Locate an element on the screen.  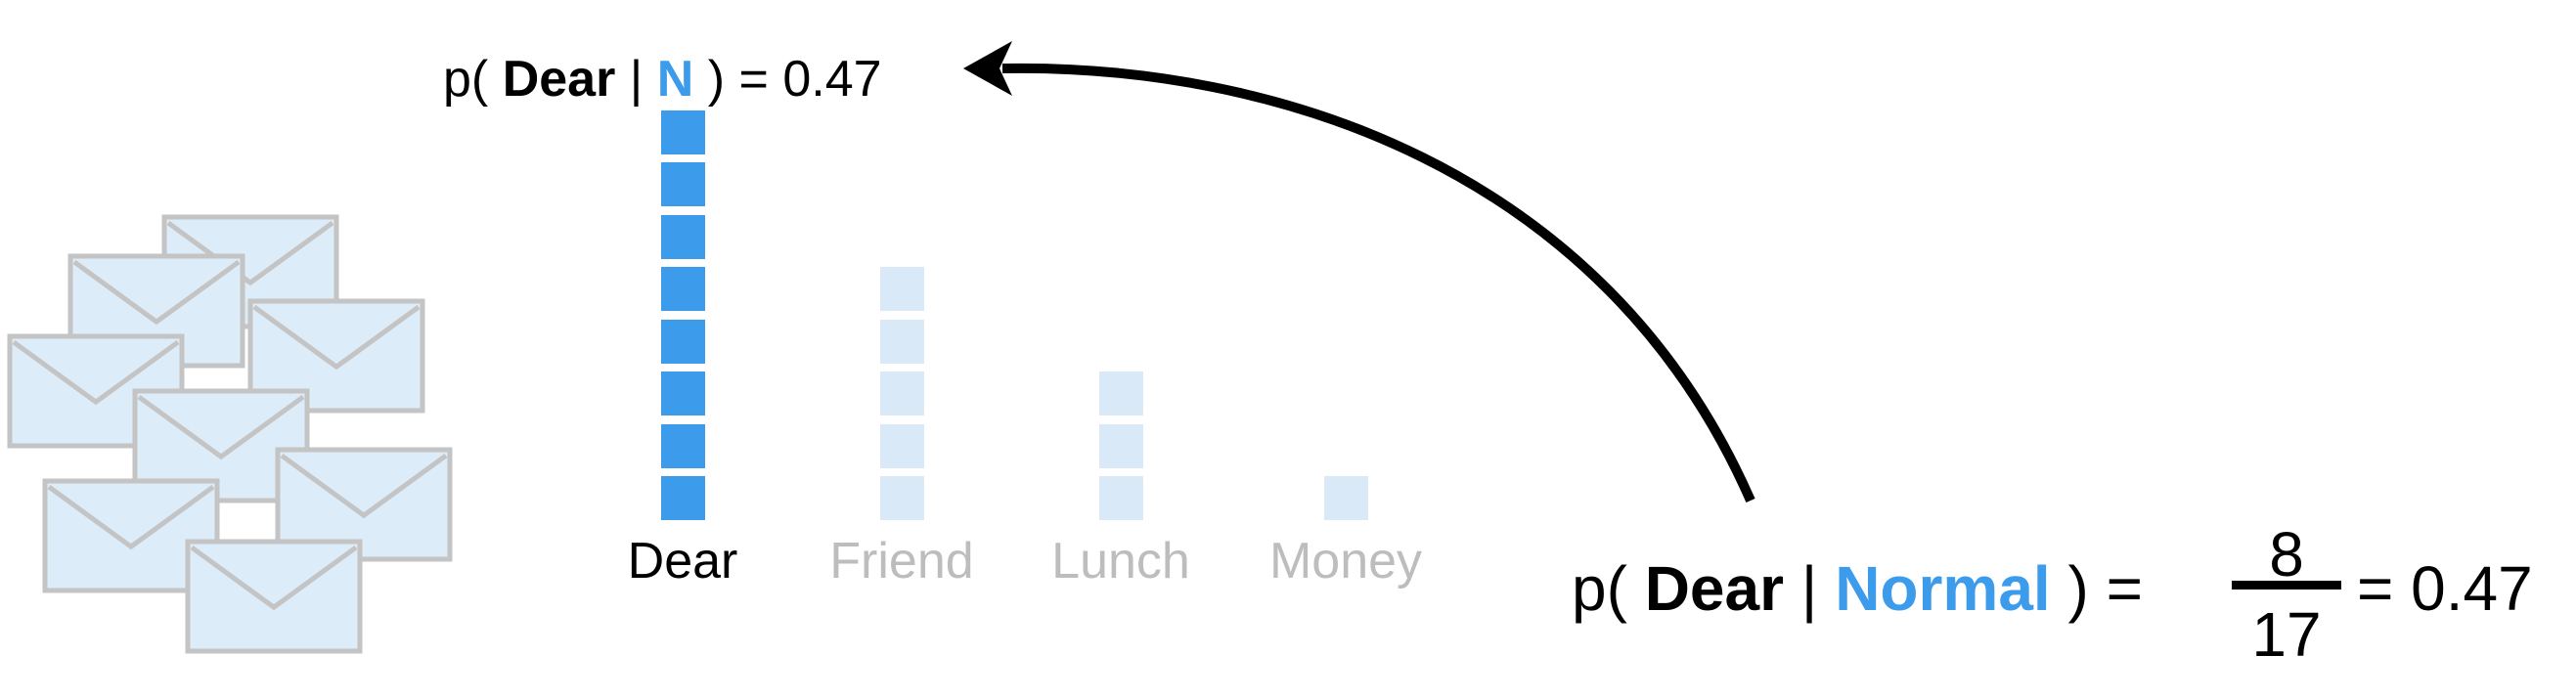
fraction-line is located at coordinates (2286, 585).